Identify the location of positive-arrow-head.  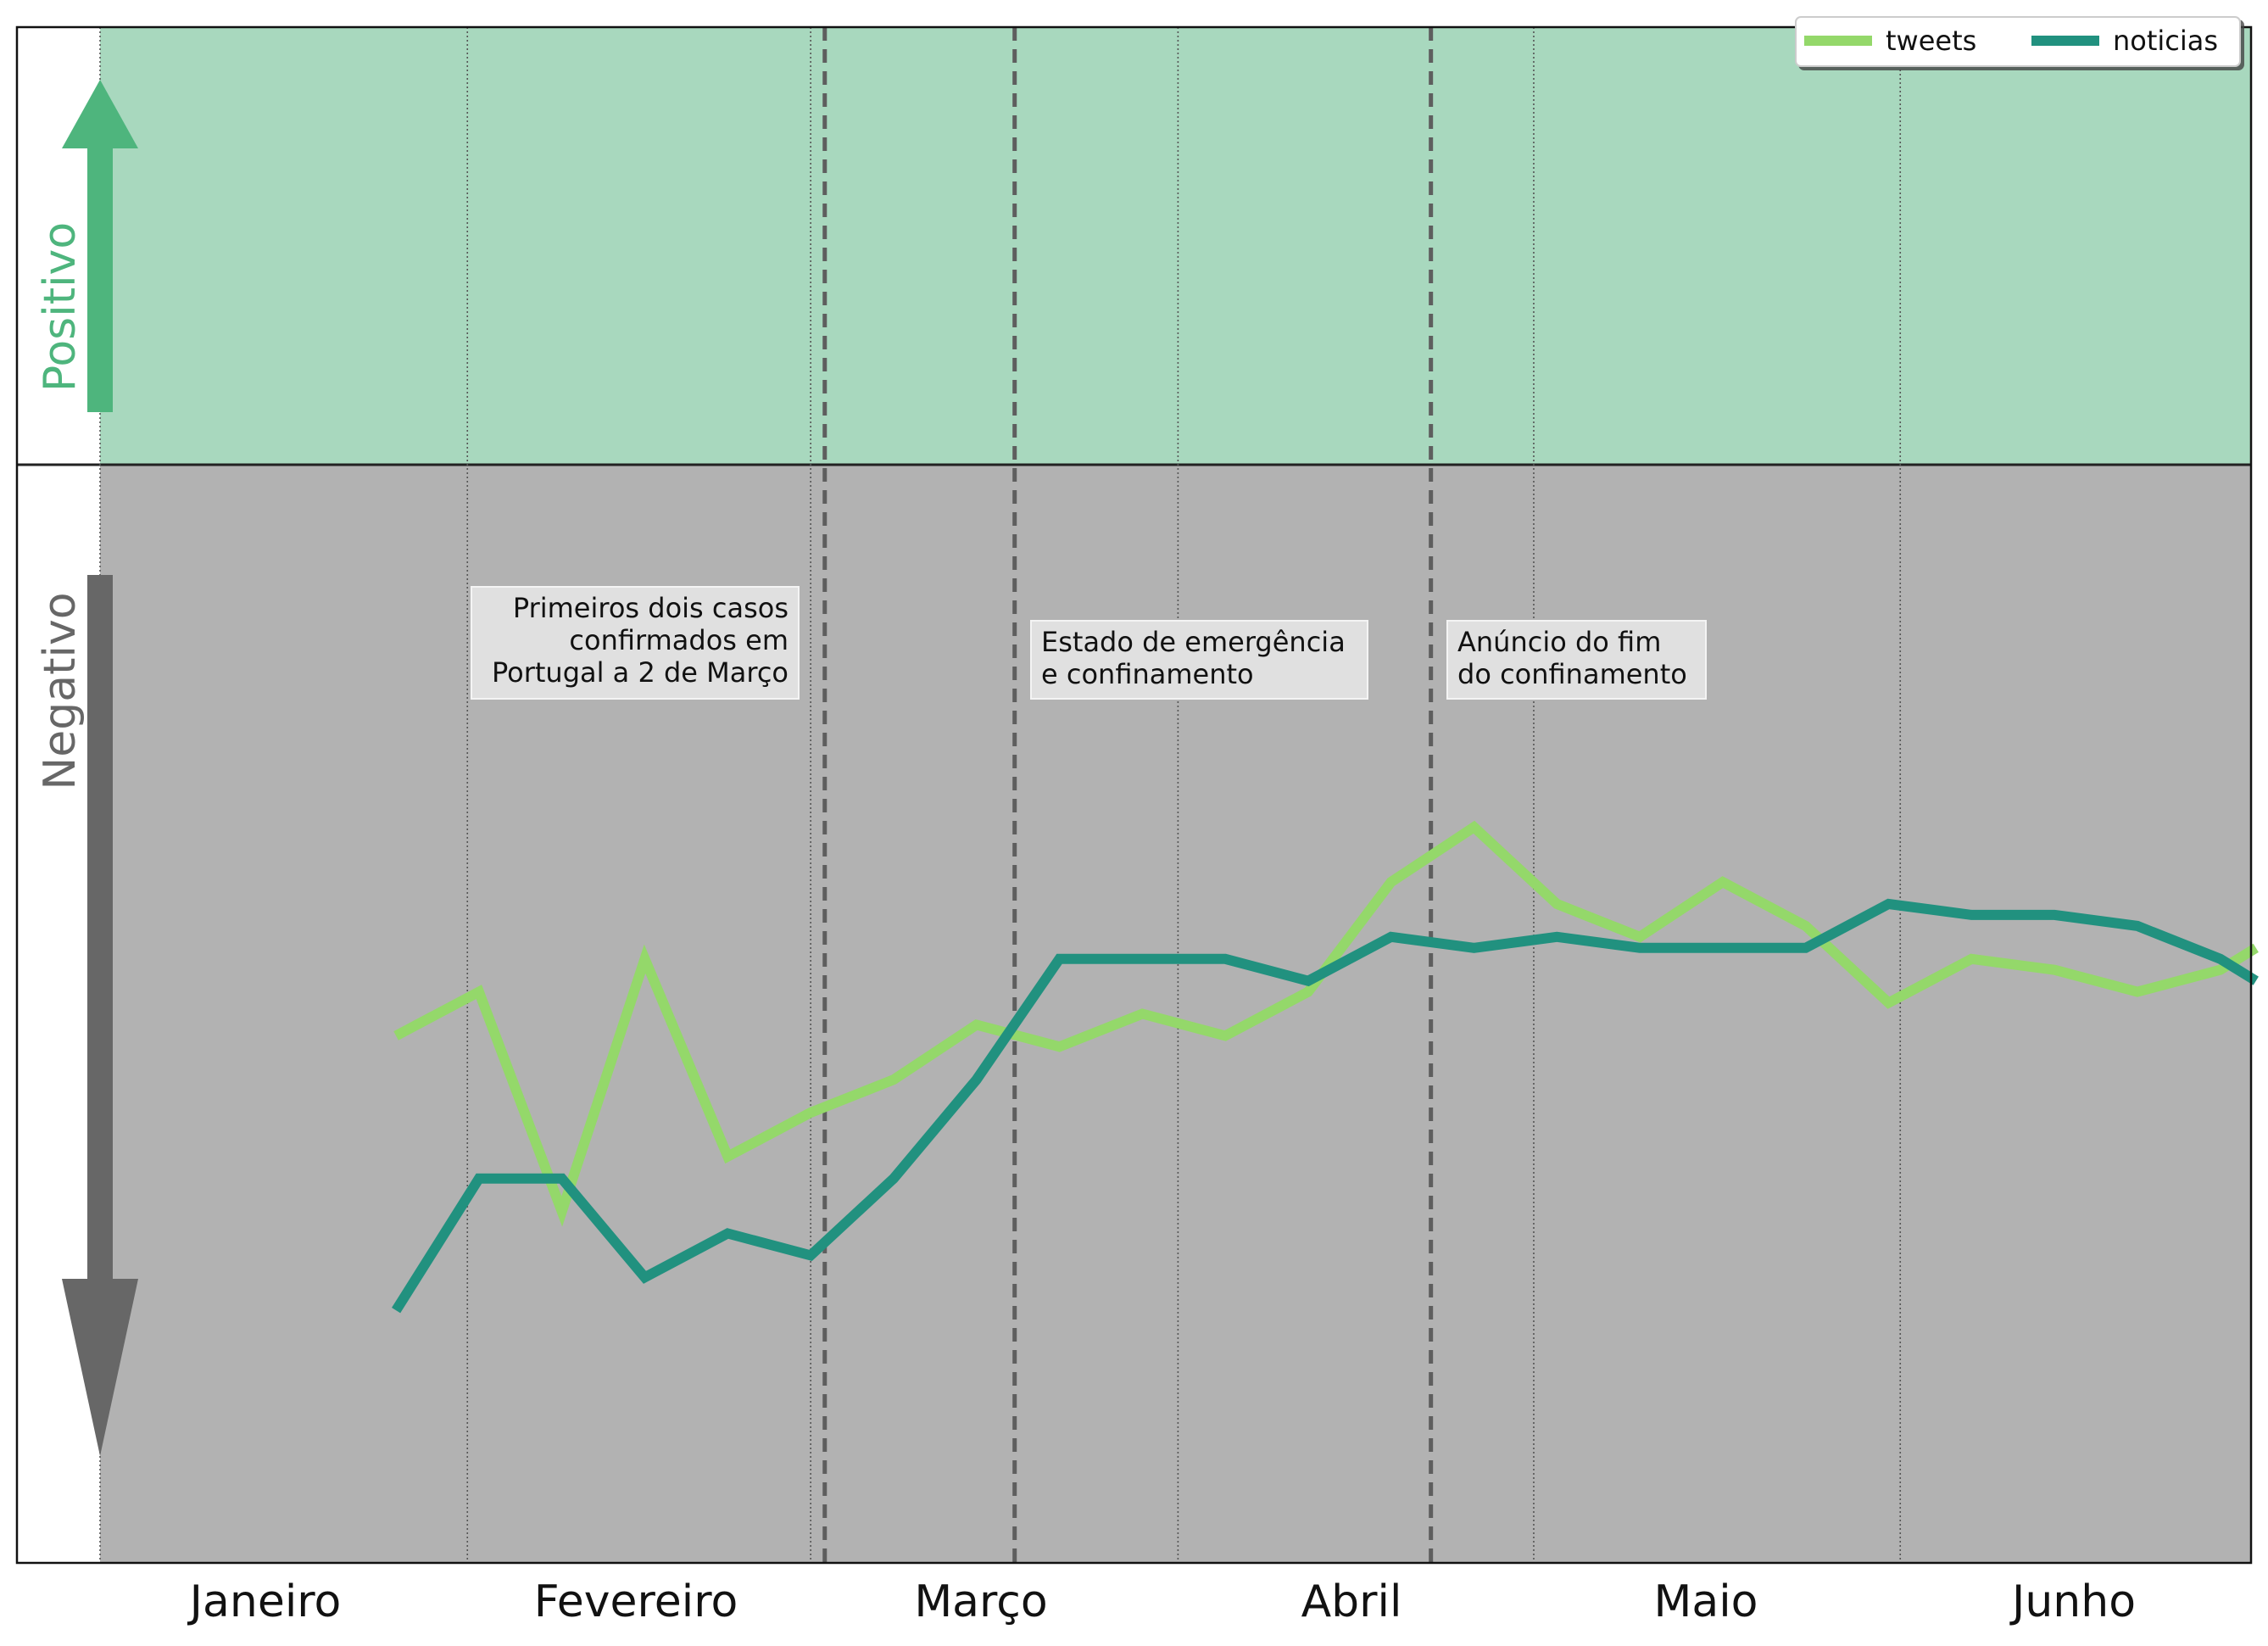
(100, 114).